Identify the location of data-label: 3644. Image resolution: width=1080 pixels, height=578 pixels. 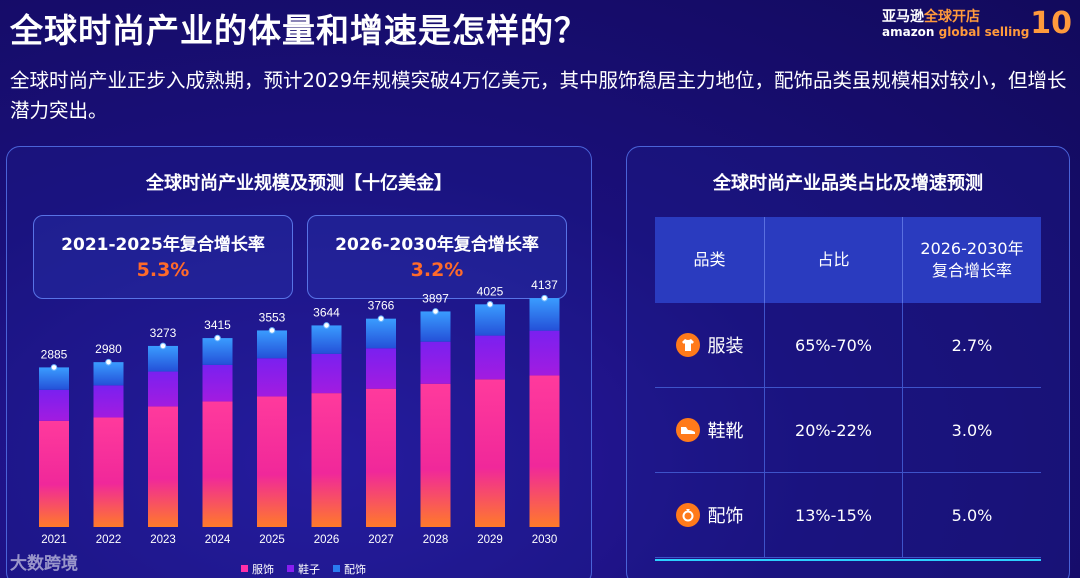
(326, 312).